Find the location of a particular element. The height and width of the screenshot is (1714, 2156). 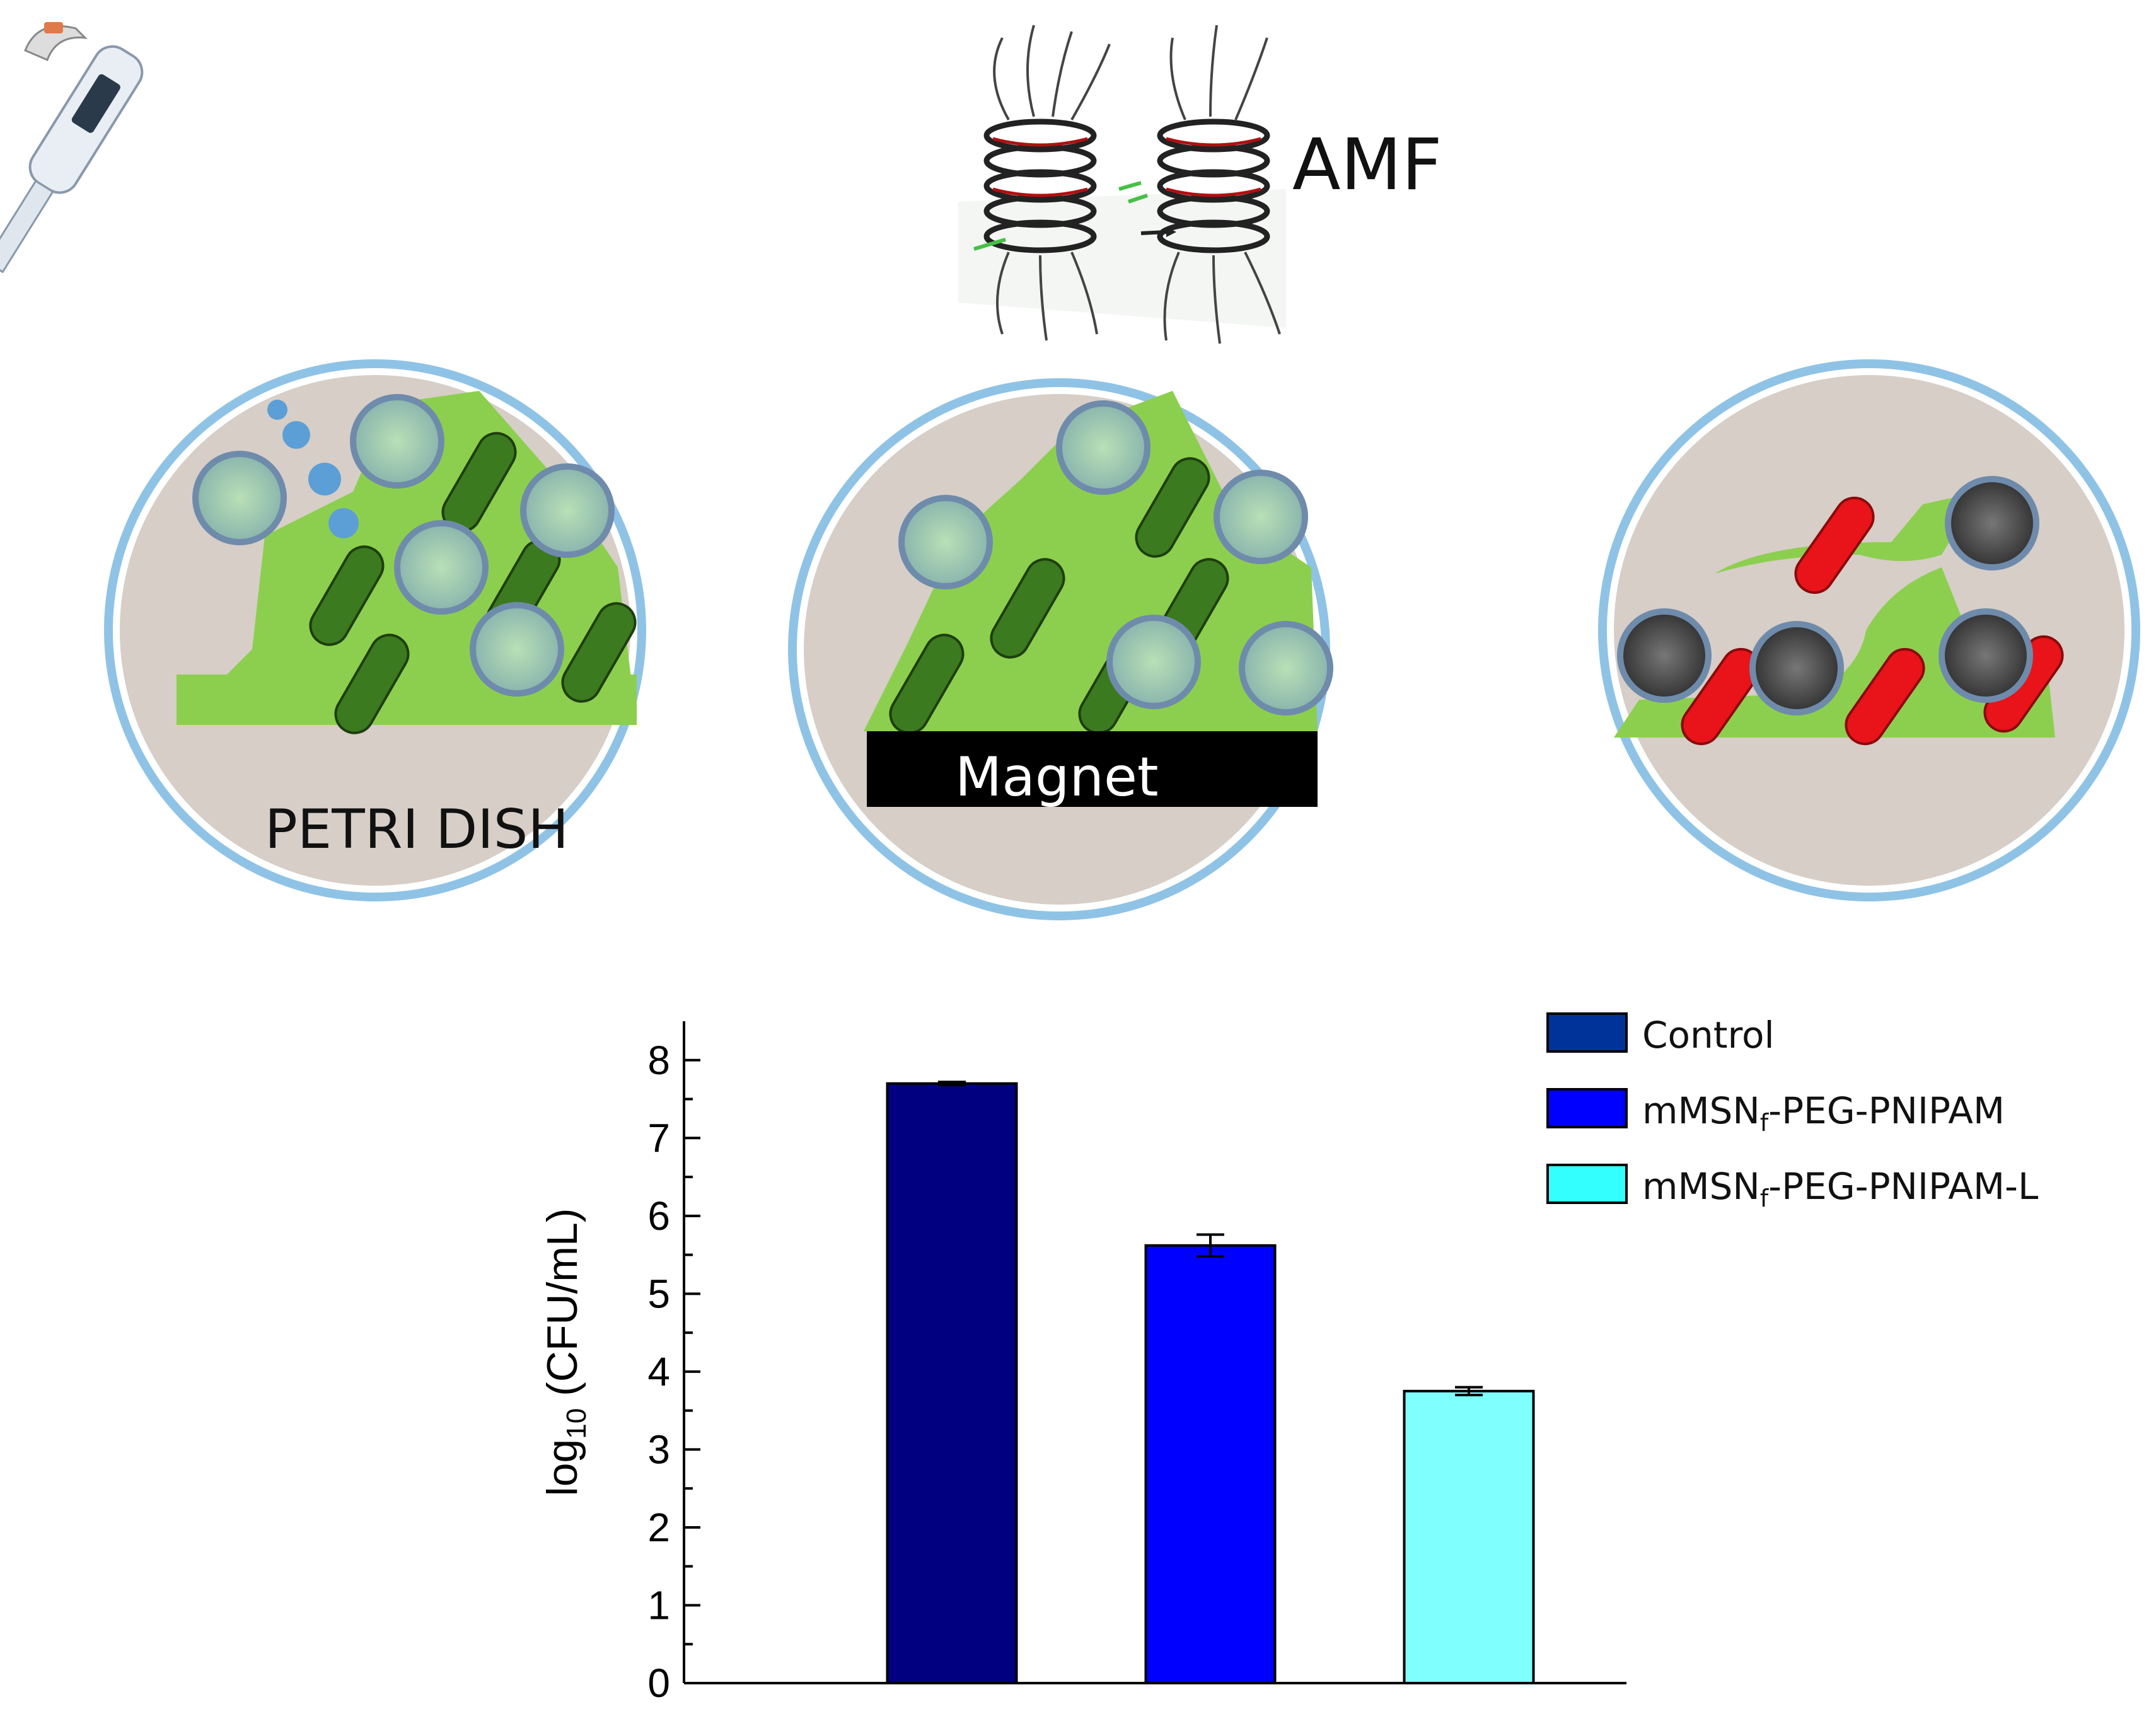

pipette-icon is located at coordinates (72, 171).